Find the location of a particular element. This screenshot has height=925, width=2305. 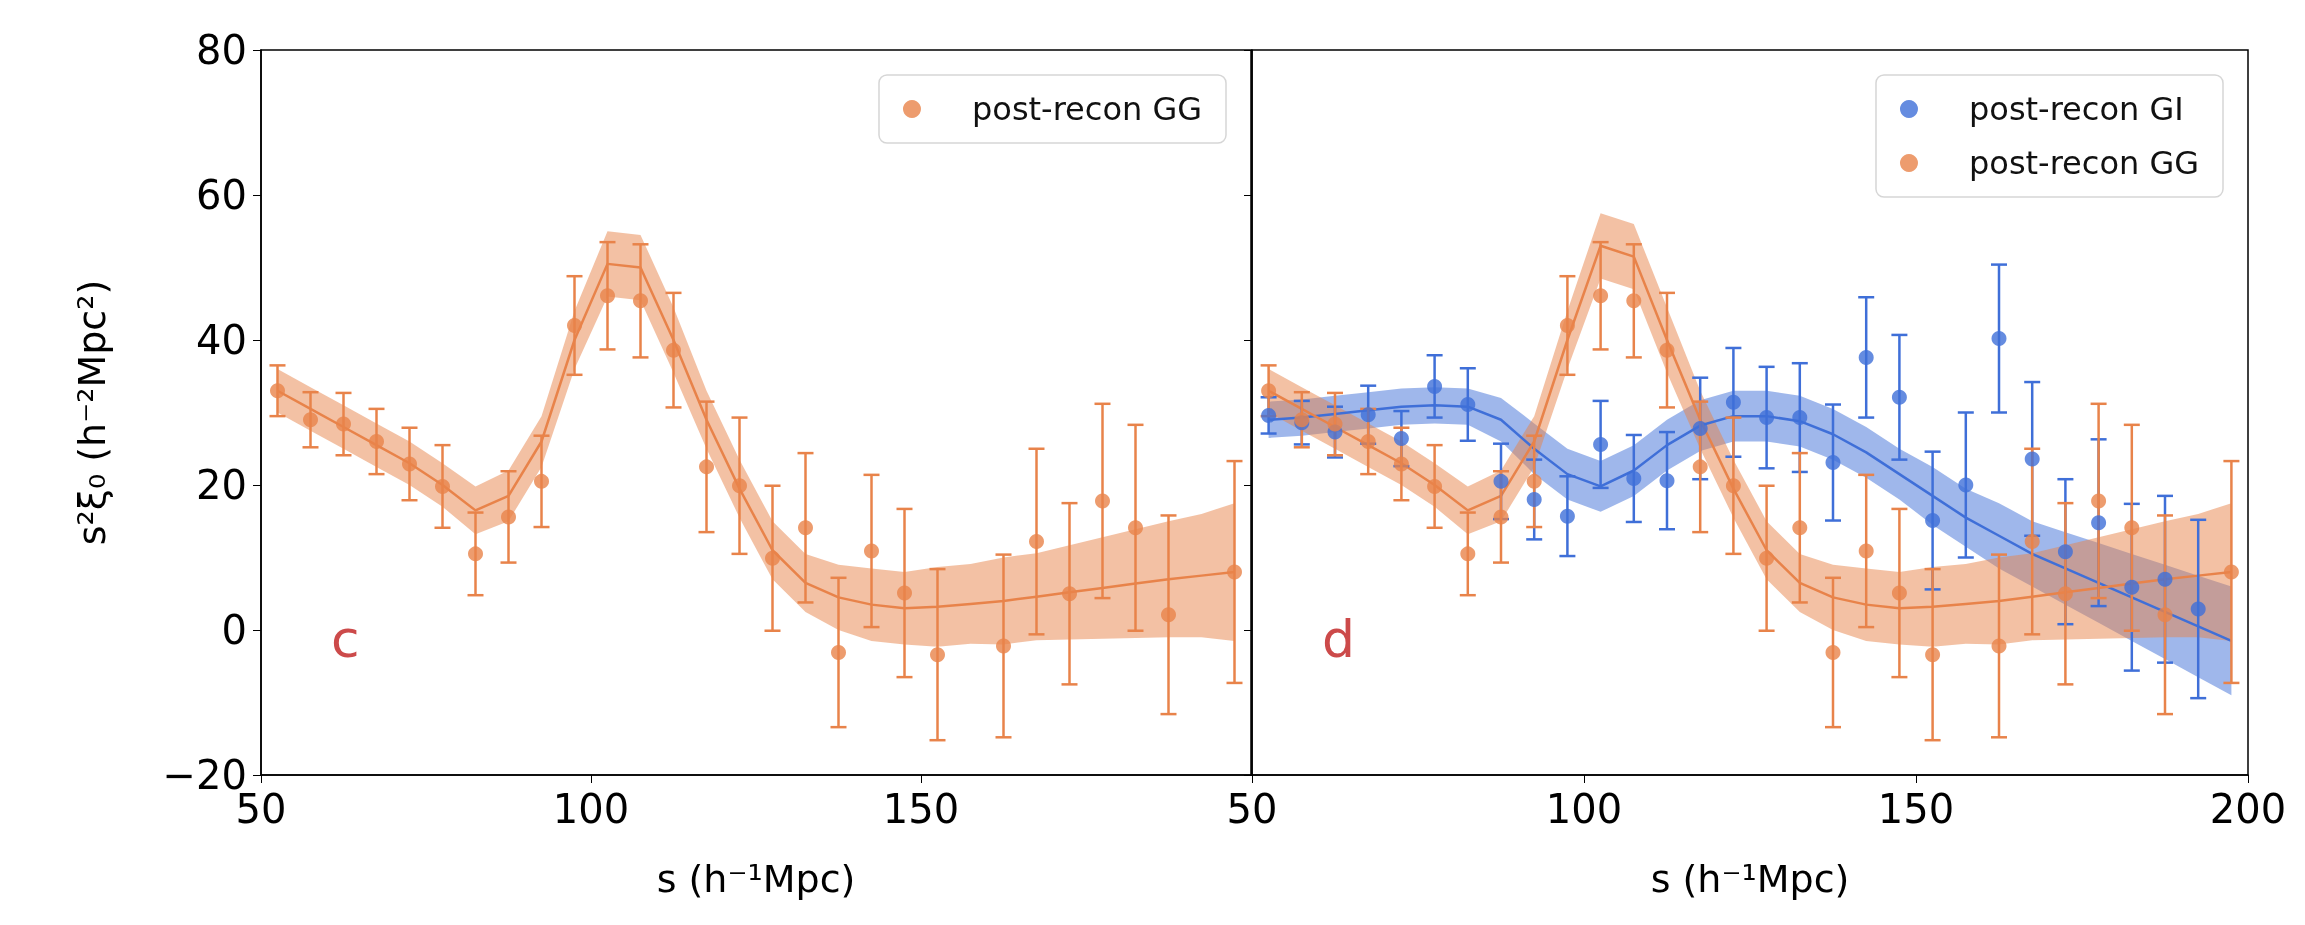

y-axis-title: s²ξ₀ (h⁻²Mpc²) is located at coordinates (92, 412).